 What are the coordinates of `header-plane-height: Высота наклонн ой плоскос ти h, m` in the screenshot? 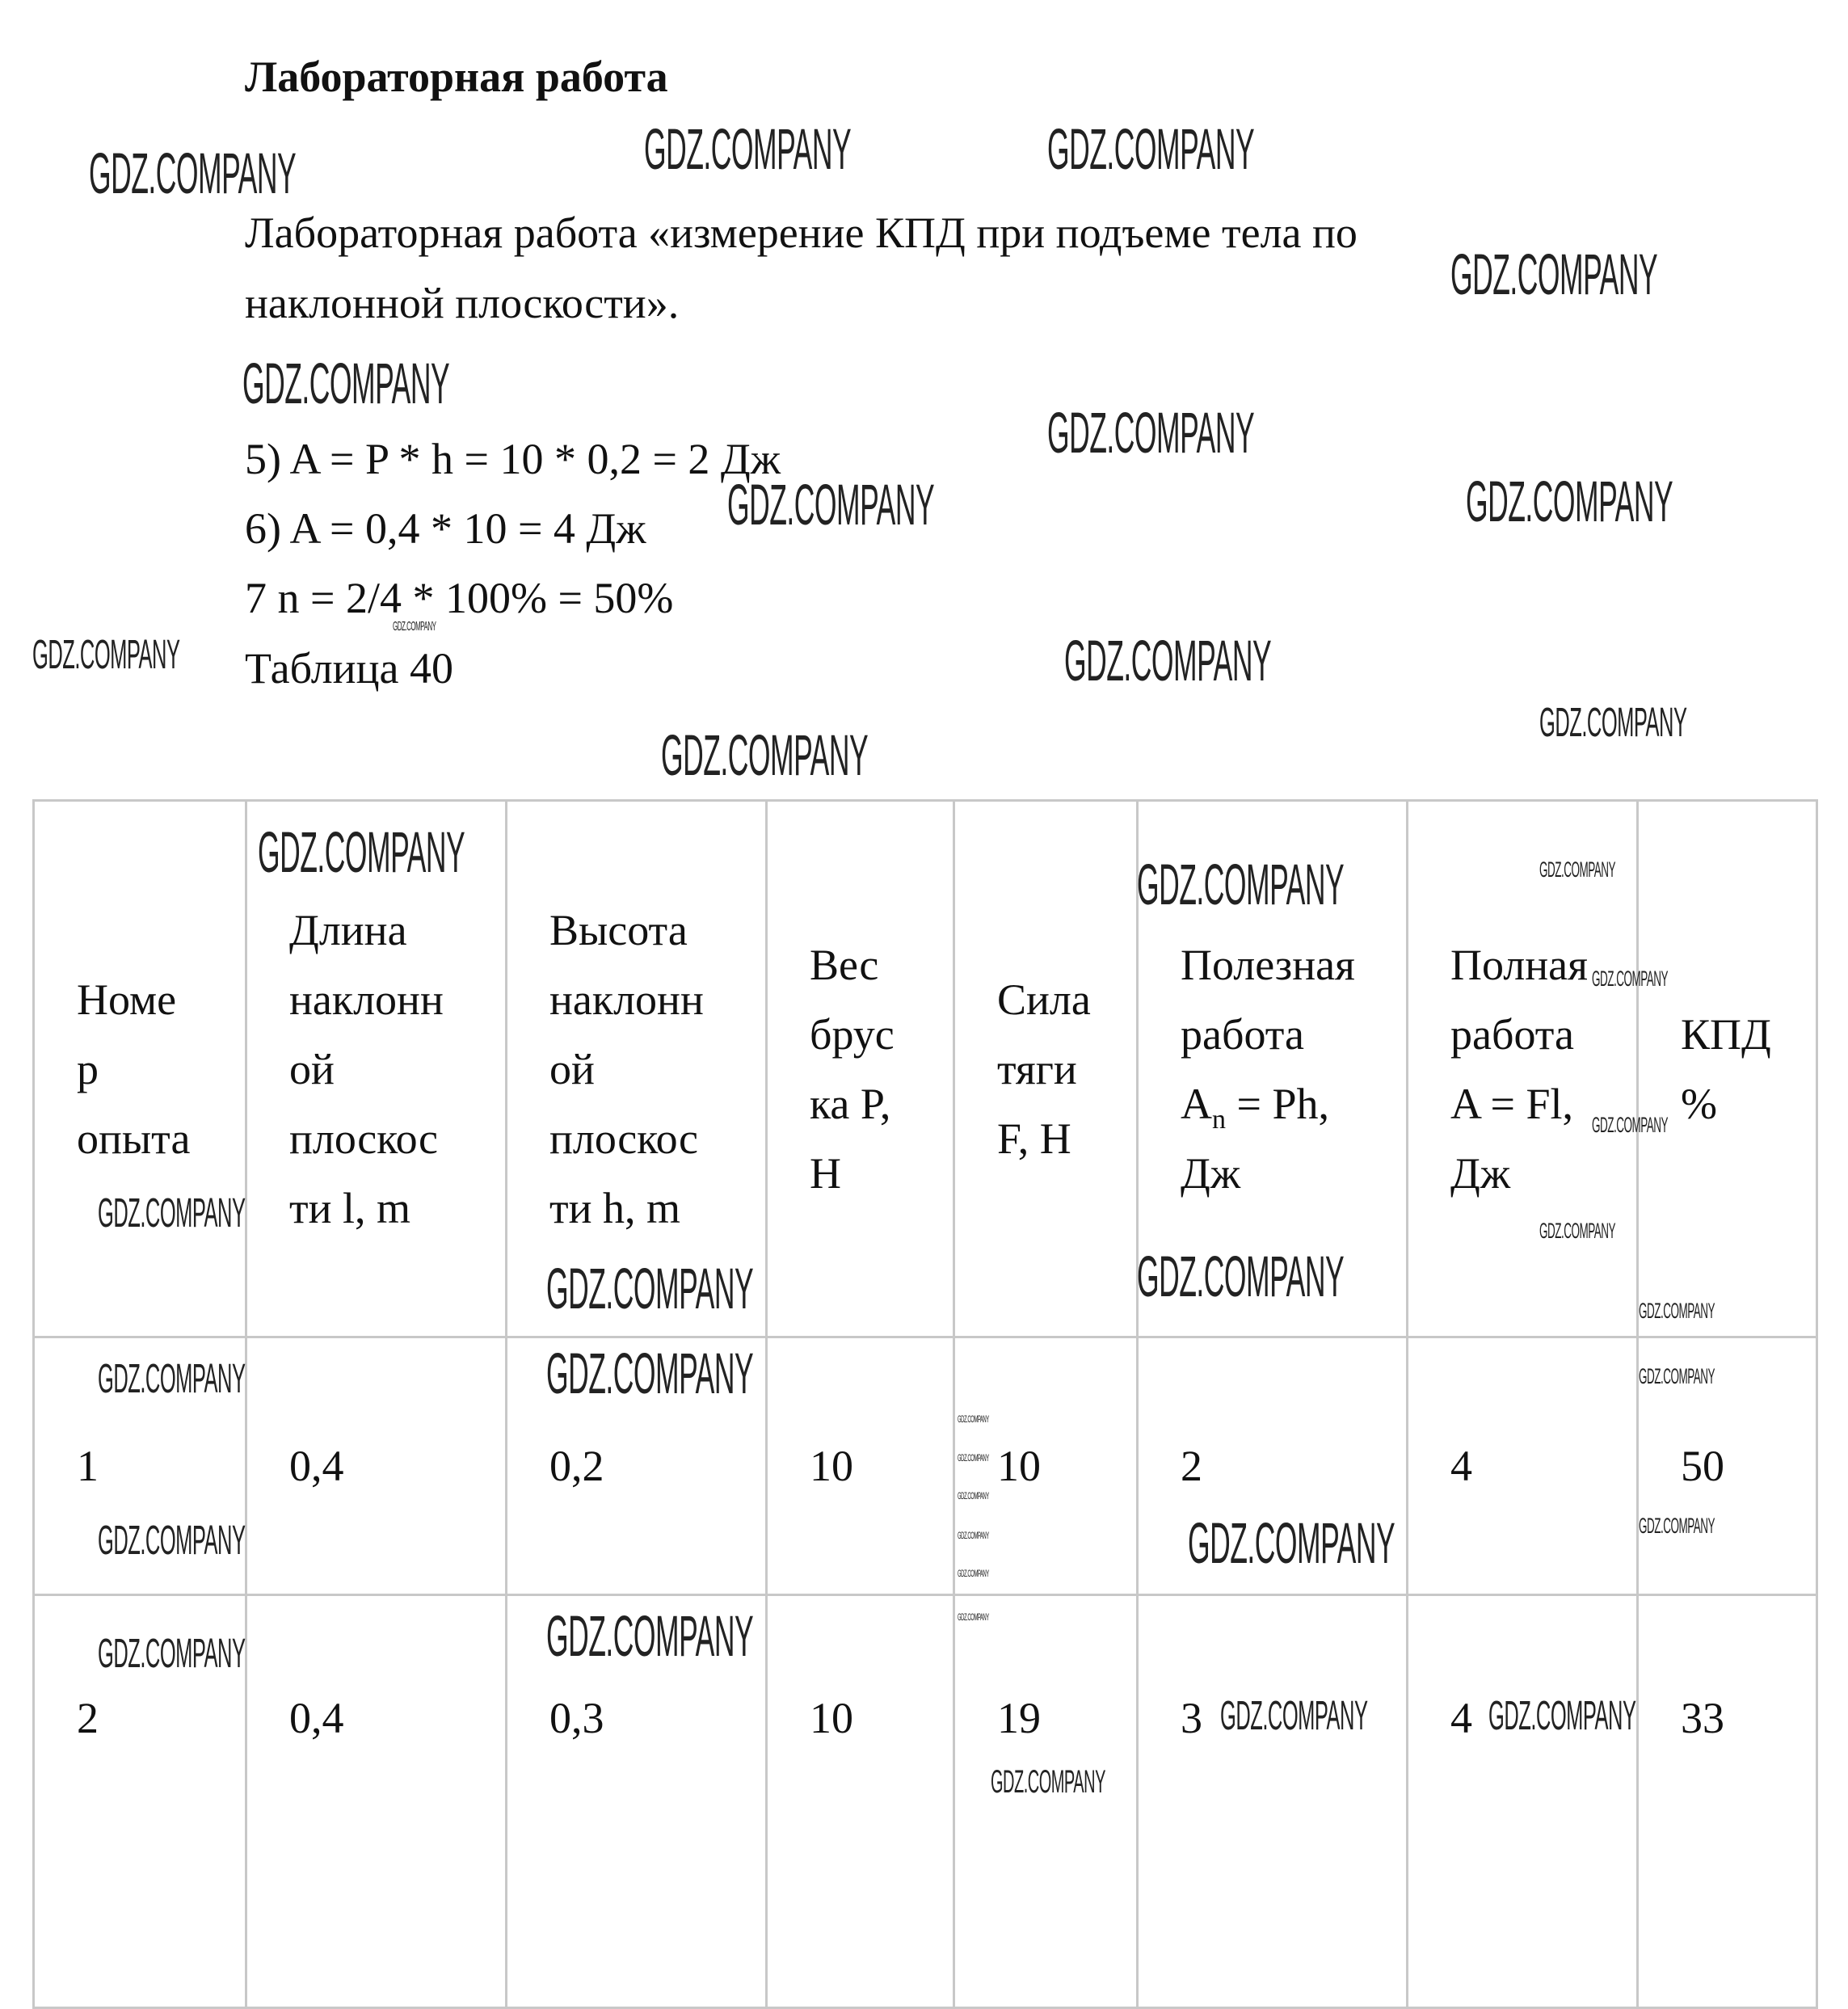 It's located at (636, 1069).